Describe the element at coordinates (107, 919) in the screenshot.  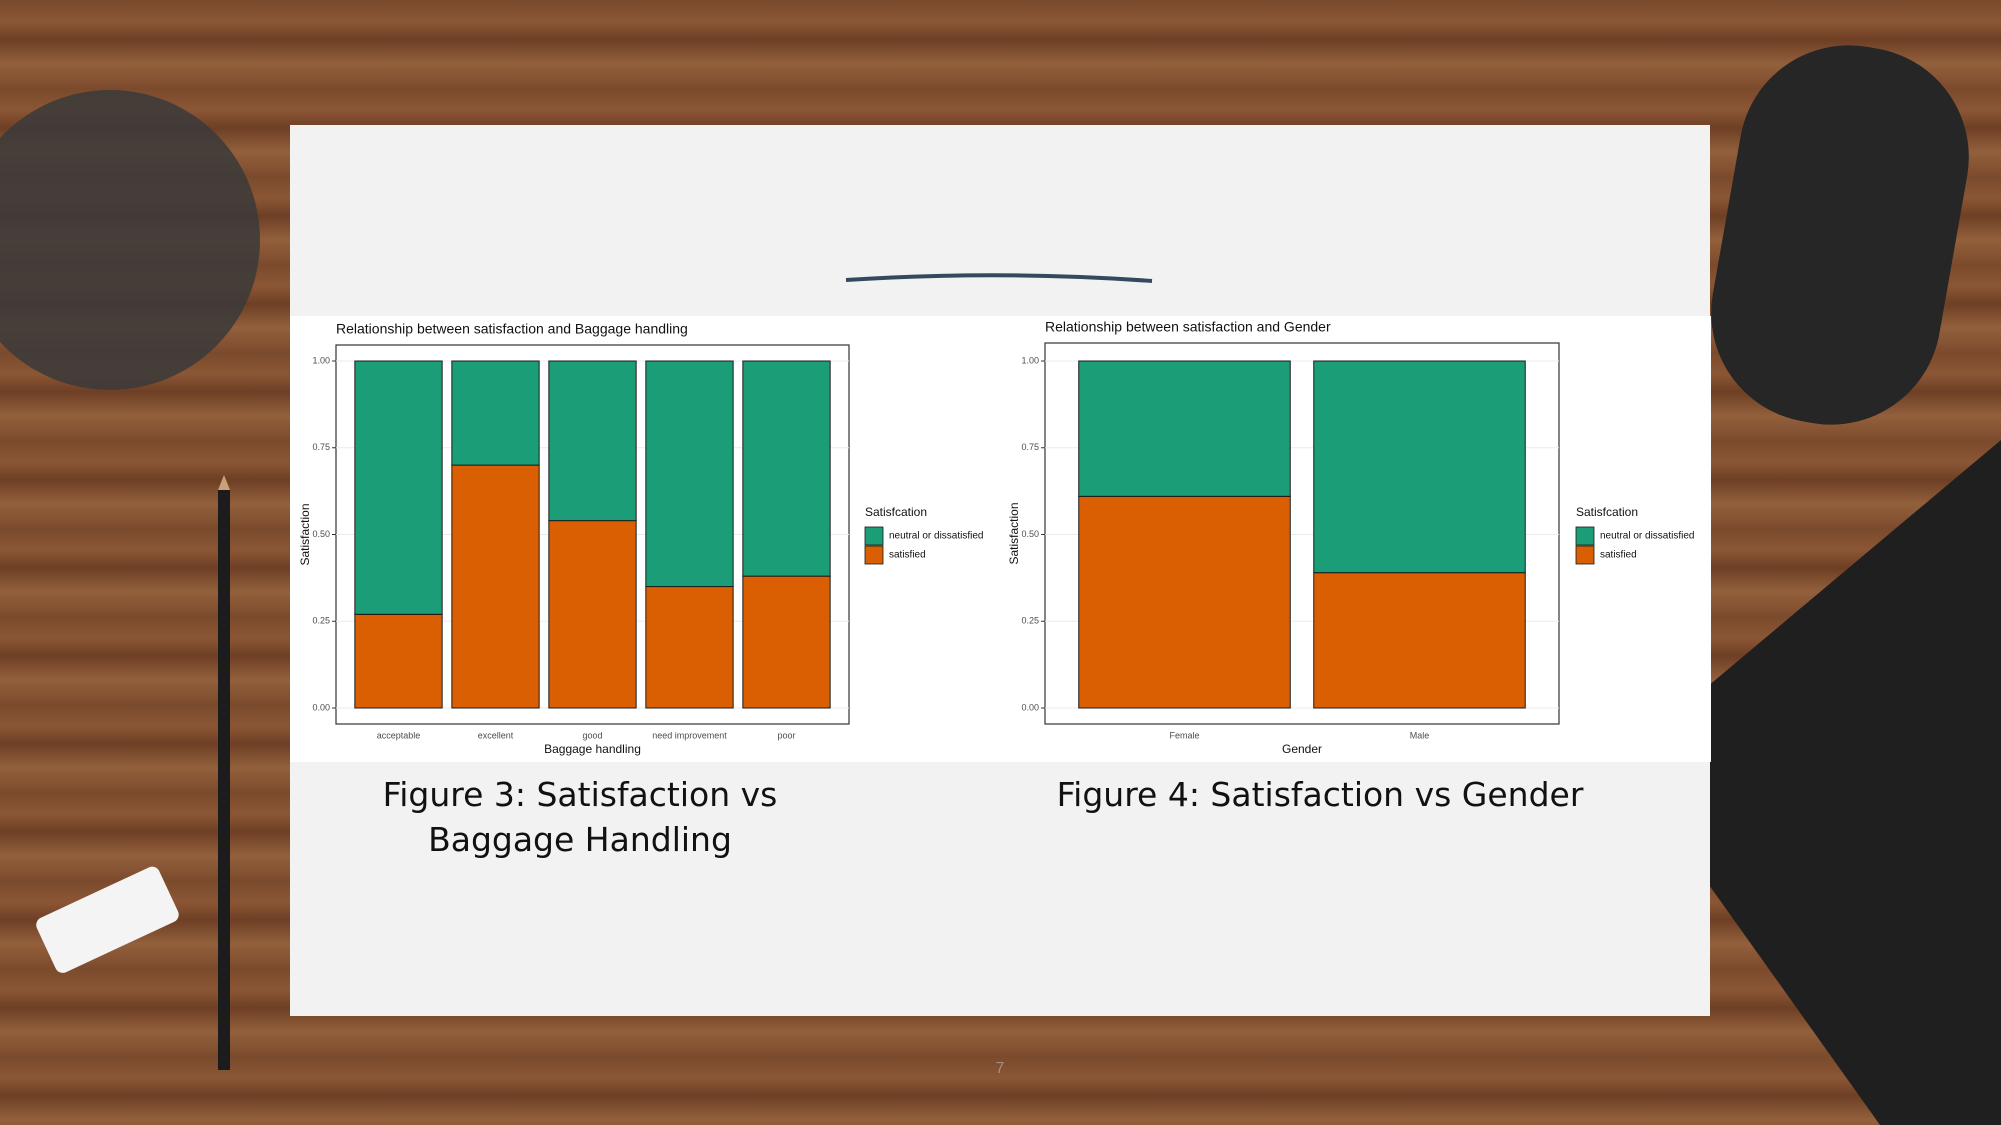
I see `eraser` at that location.